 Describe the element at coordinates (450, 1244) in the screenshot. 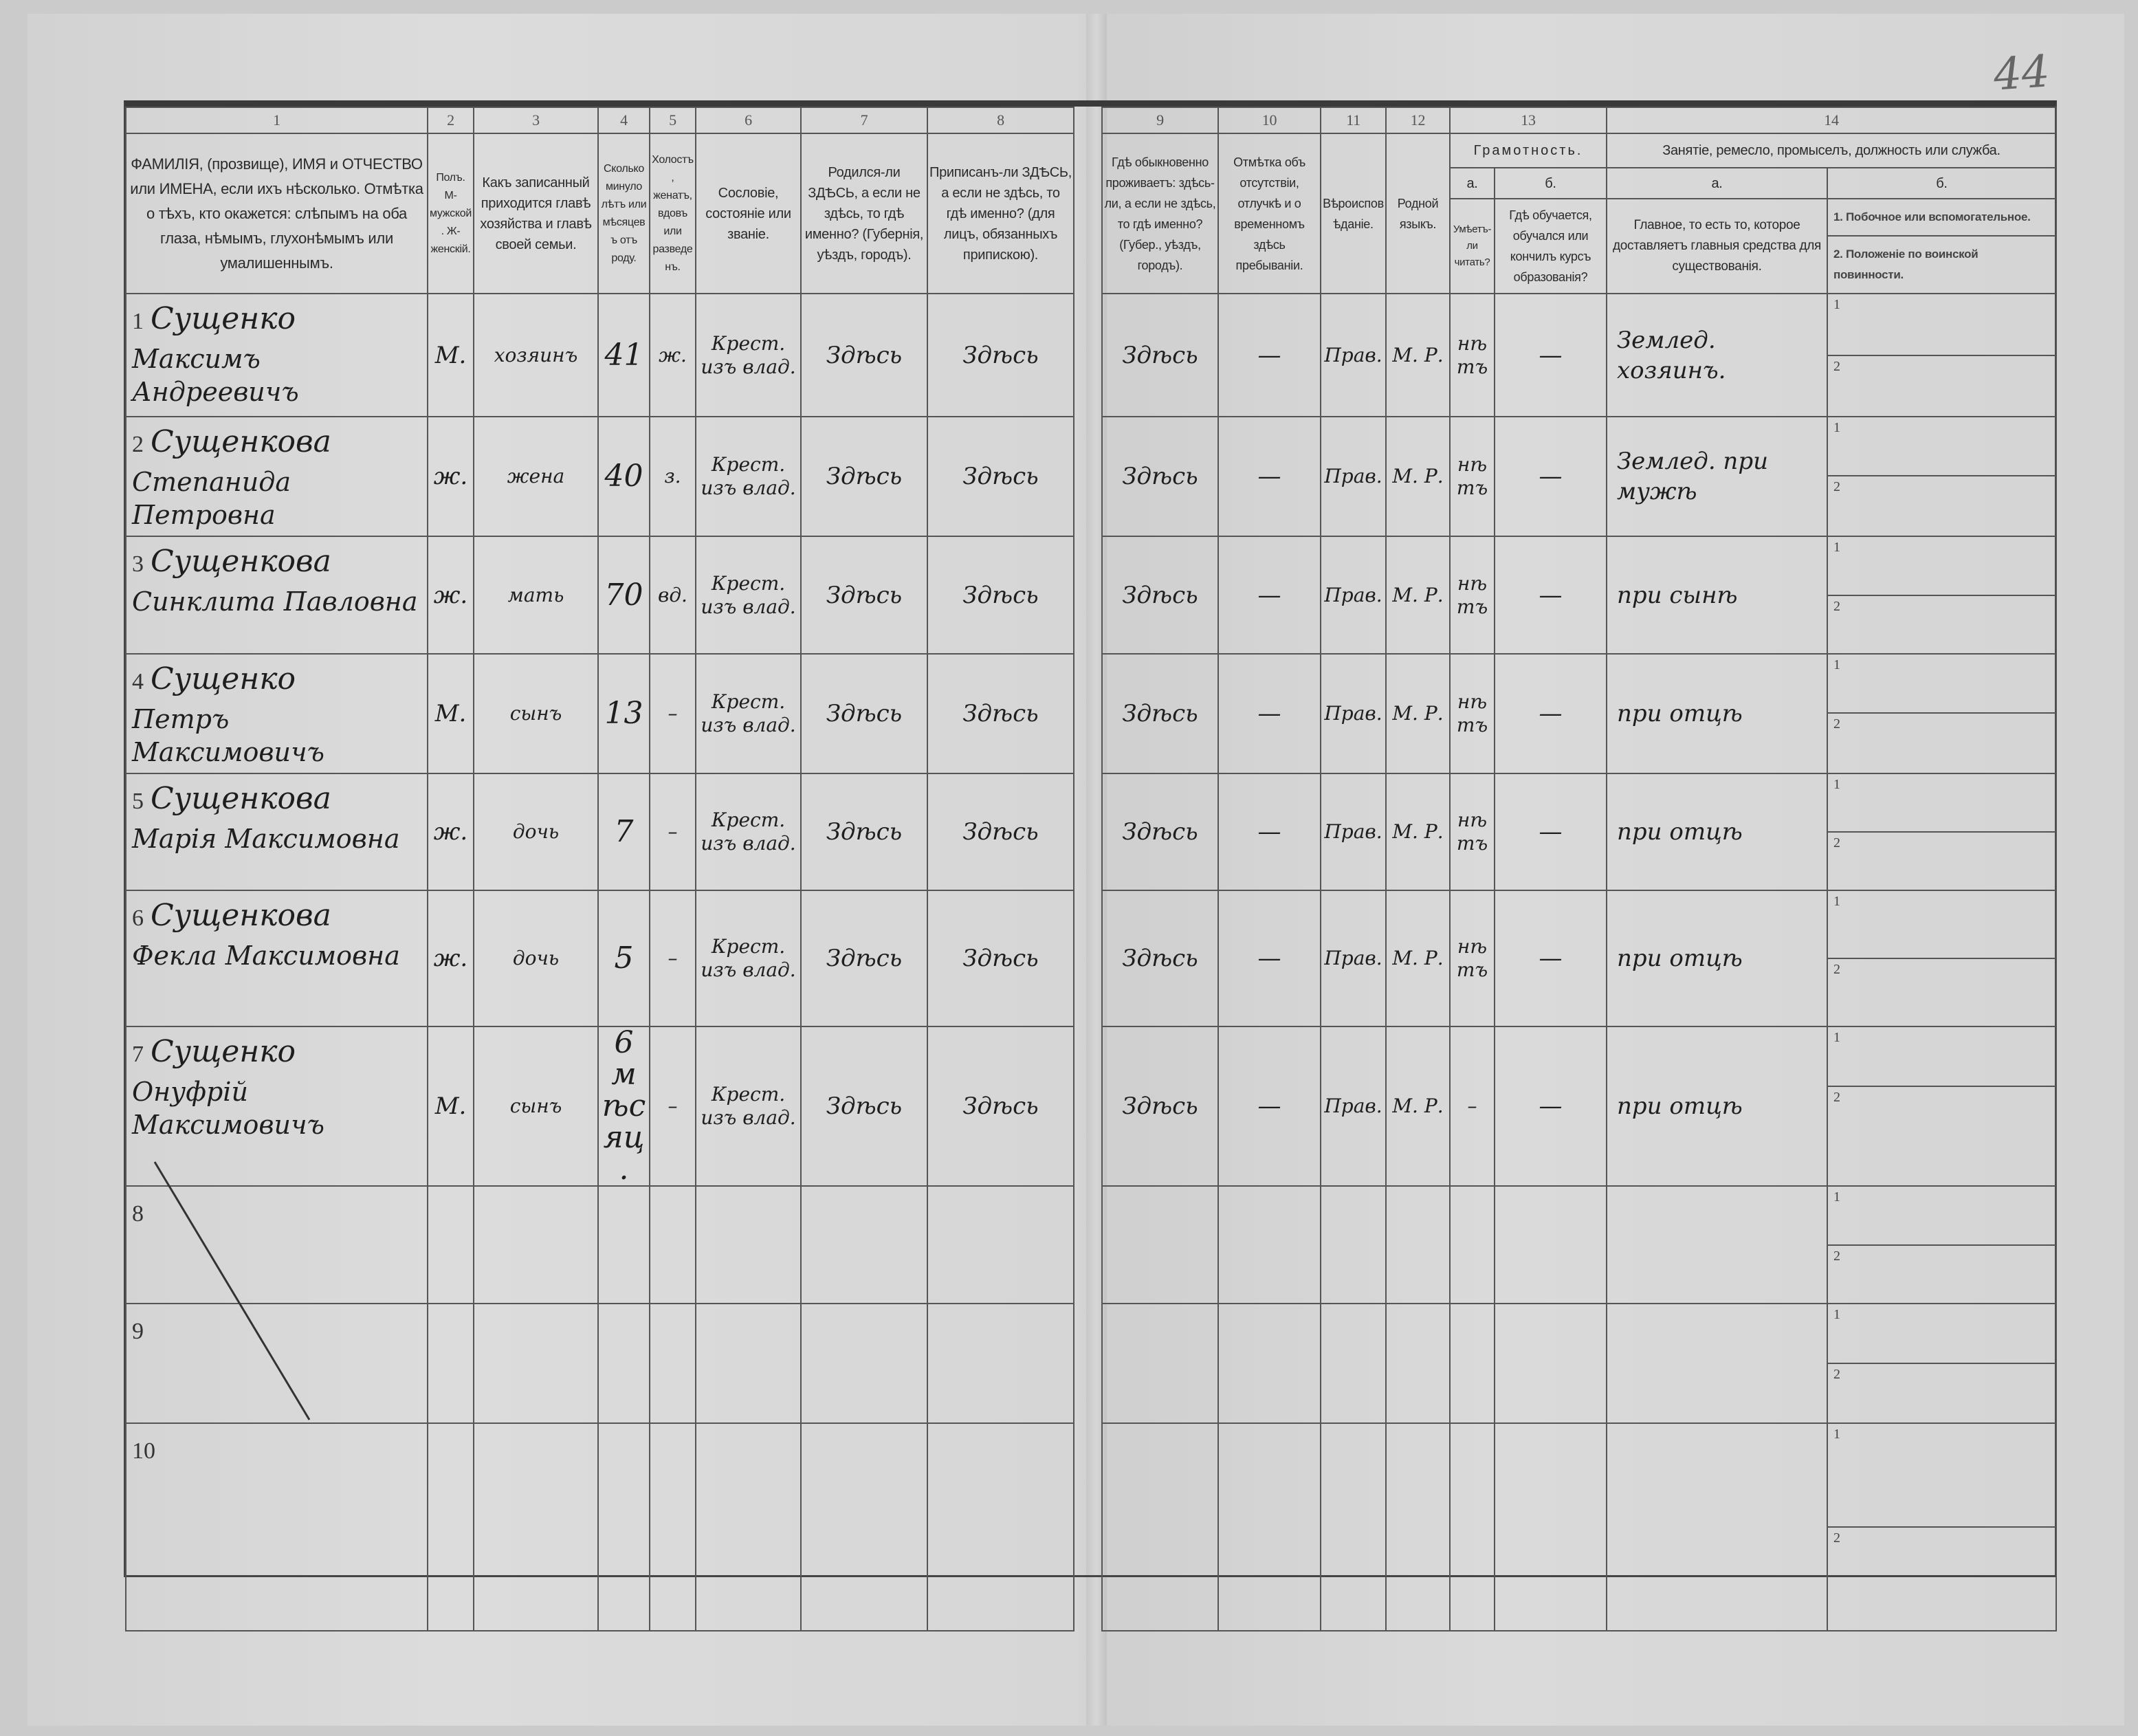

I see `sex-cell` at that location.